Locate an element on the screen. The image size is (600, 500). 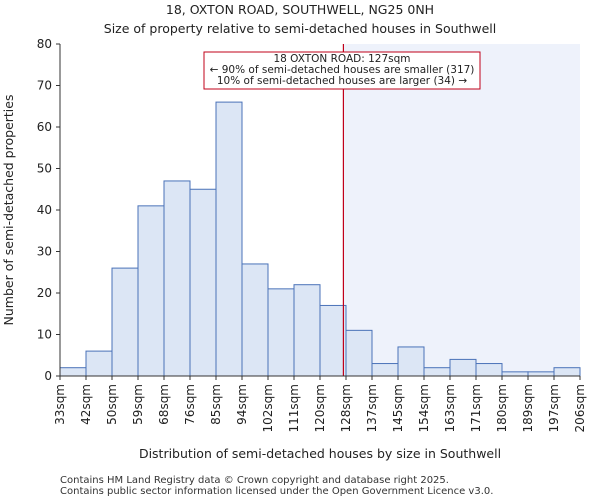
y-tick-label: 40 is located at coordinates (44, 210).